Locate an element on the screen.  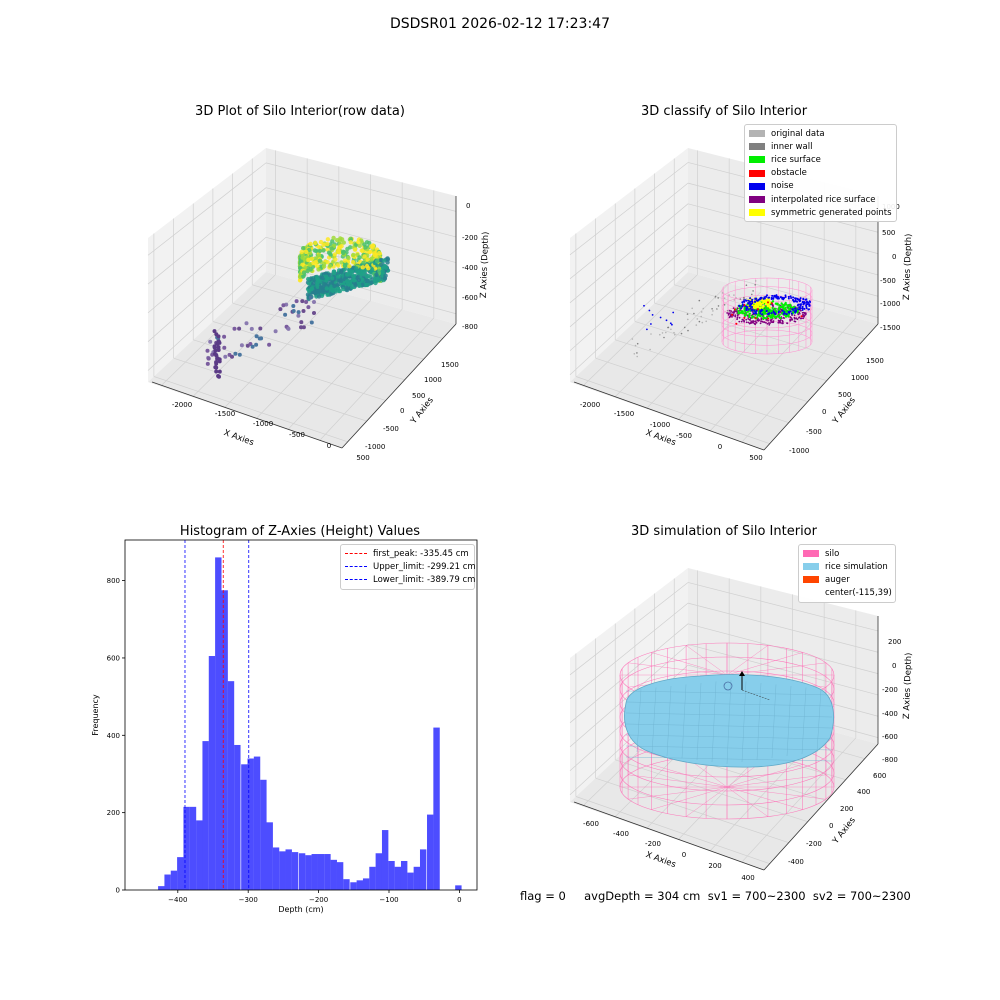
raw-plot-title: 3D Plot of Silo Interior(row data) is located at coordinates (300, 111).